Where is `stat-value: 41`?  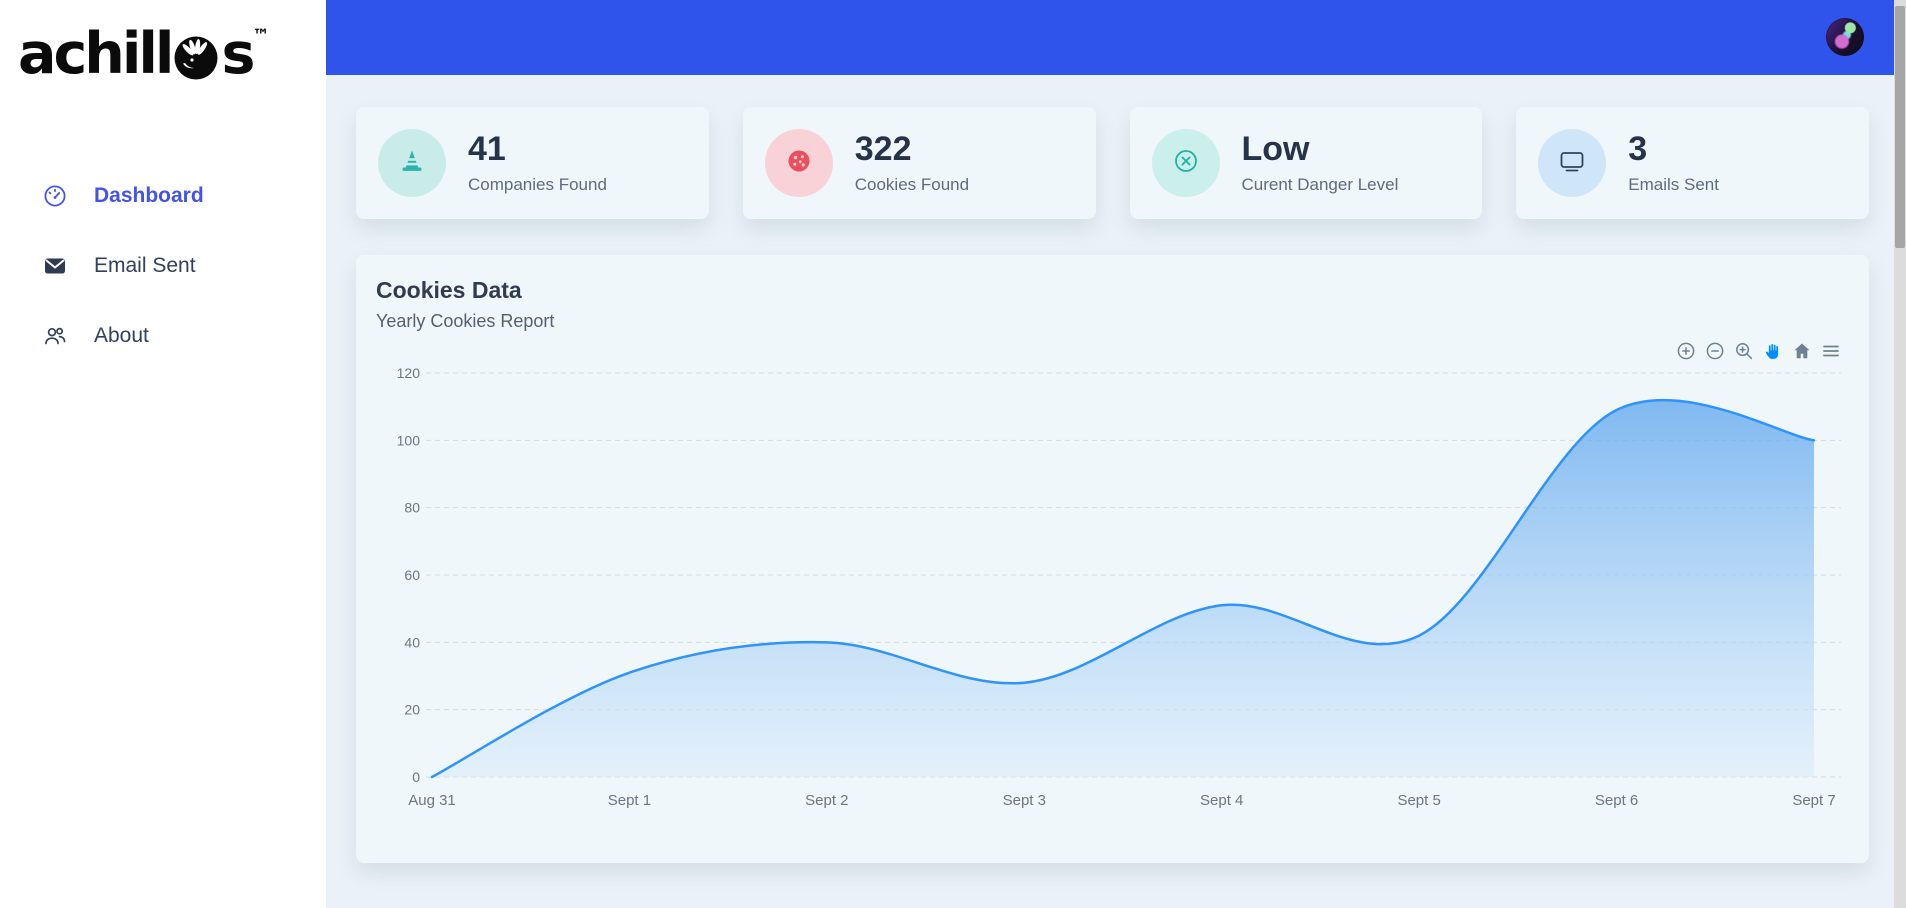 stat-value: 41 is located at coordinates (487, 149).